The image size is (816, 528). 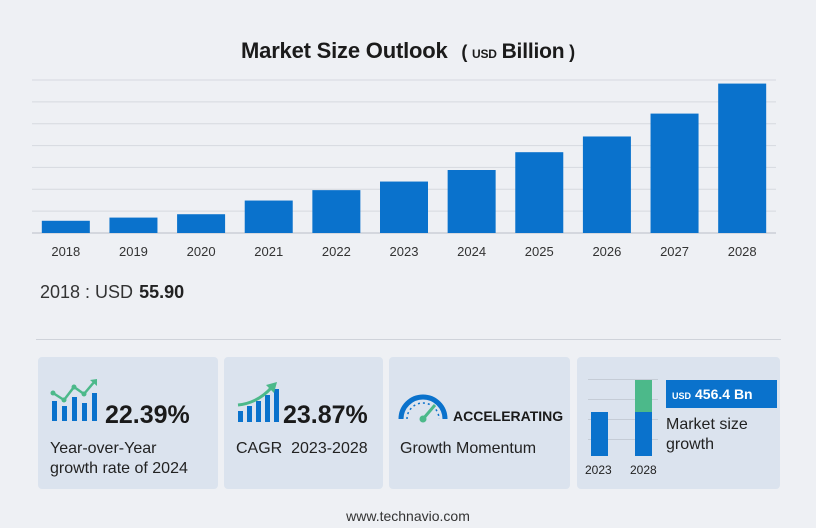 What do you see at coordinates (690, 444) in the screenshot?
I see `growth-desc-line2: growth` at bounding box center [690, 444].